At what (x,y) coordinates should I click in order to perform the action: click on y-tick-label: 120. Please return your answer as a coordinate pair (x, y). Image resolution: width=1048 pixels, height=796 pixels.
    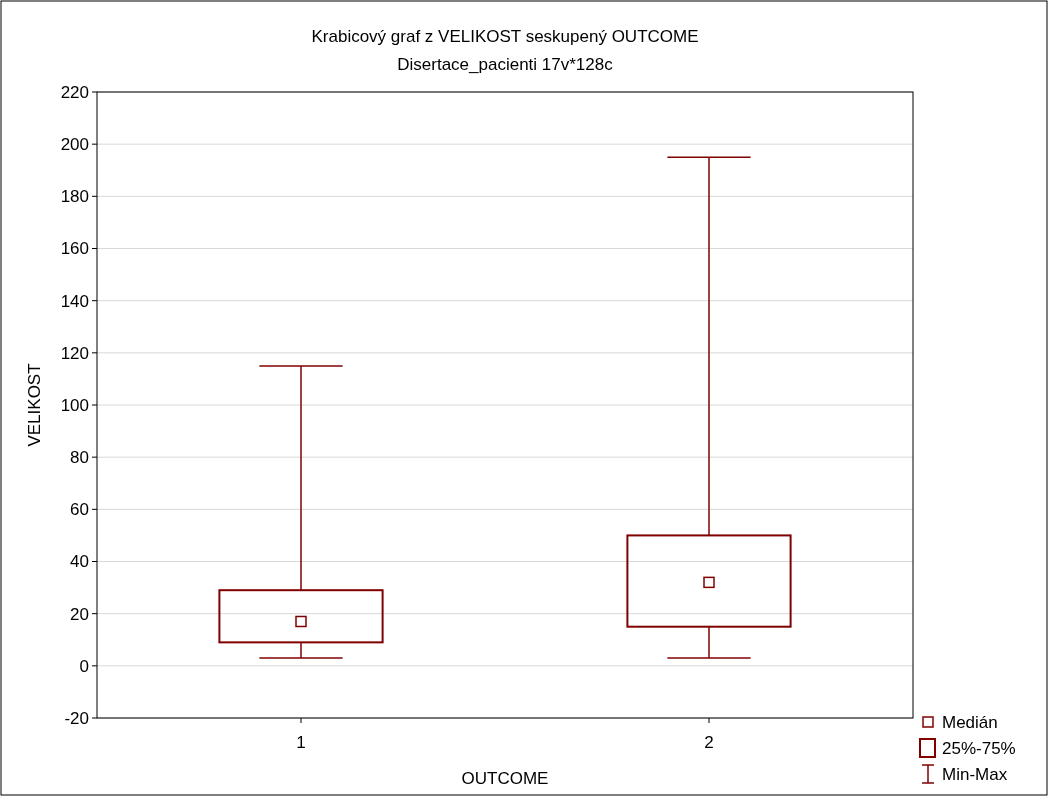
    Looking at the image, I should click on (74, 353).